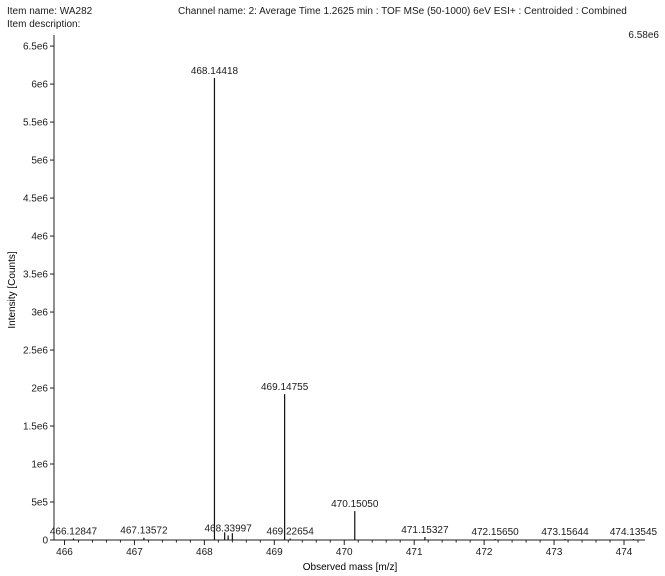  What do you see at coordinates (39, 85) in the screenshot?
I see `y-tick-label: 6e6` at bounding box center [39, 85].